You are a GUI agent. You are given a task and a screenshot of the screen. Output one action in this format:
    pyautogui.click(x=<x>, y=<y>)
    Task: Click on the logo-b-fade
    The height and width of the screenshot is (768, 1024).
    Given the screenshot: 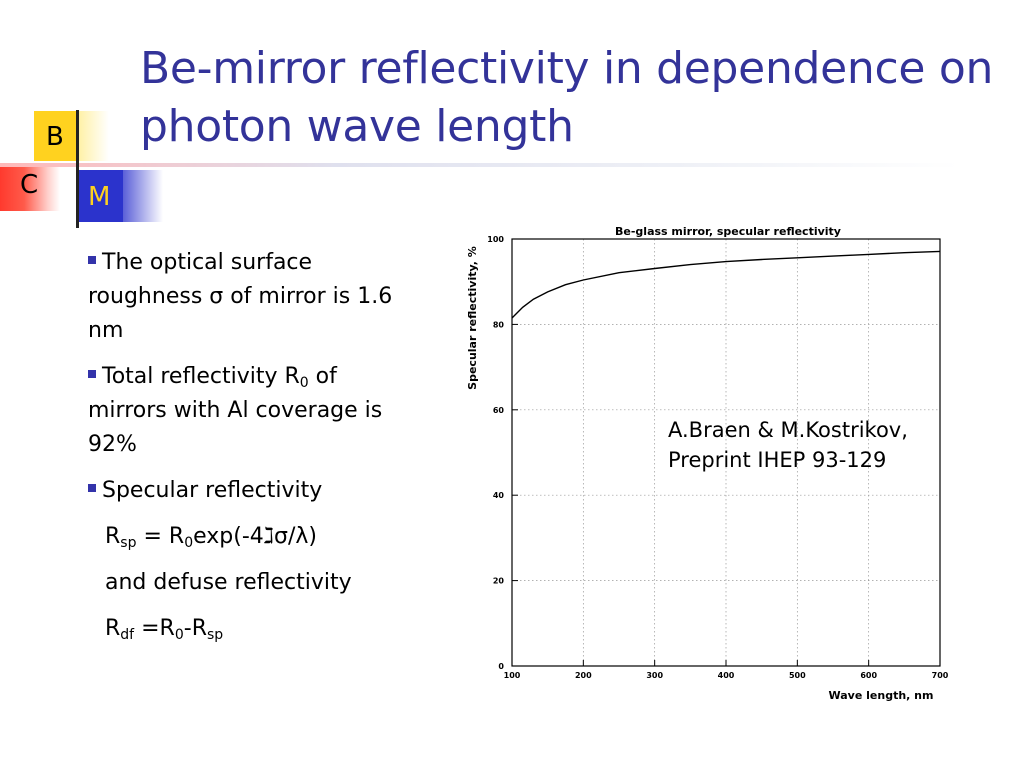 What is the action you would take?
    pyautogui.click(x=94, y=136)
    